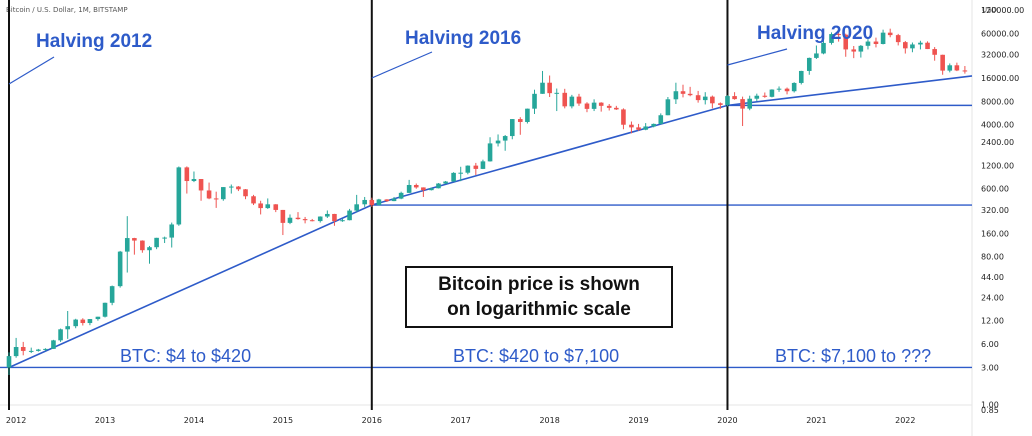 This screenshot has width=1032, height=436. Describe the element at coordinates (194, 420) in the screenshot. I see `x-tick-label: 2014` at that location.